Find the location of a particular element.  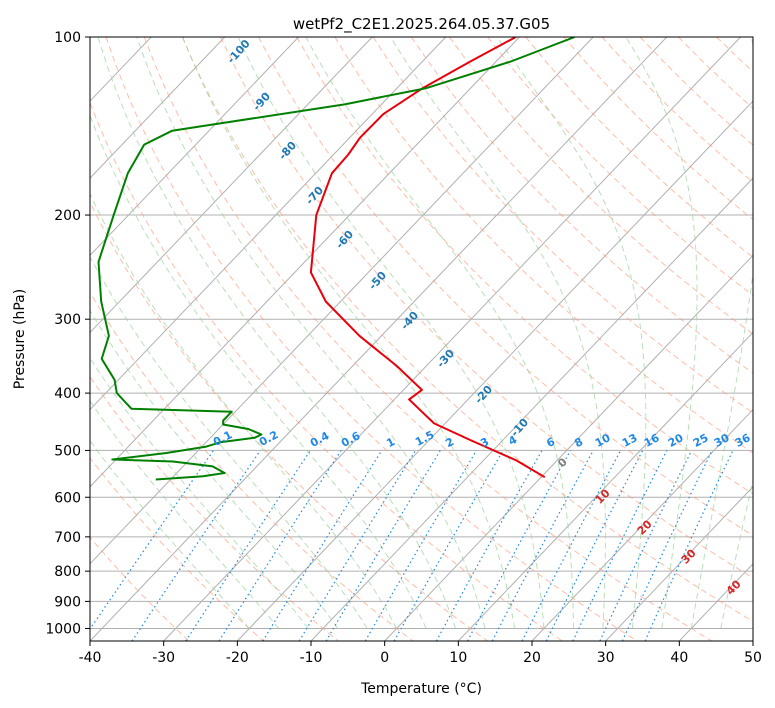

mixing-ratio-label: 2 is located at coordinates (449, 442).